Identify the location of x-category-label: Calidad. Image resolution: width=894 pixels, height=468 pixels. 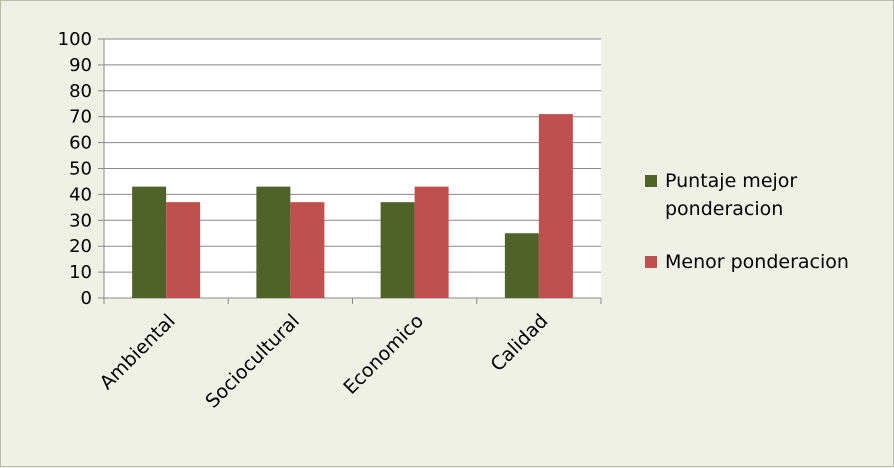
(519, 343).